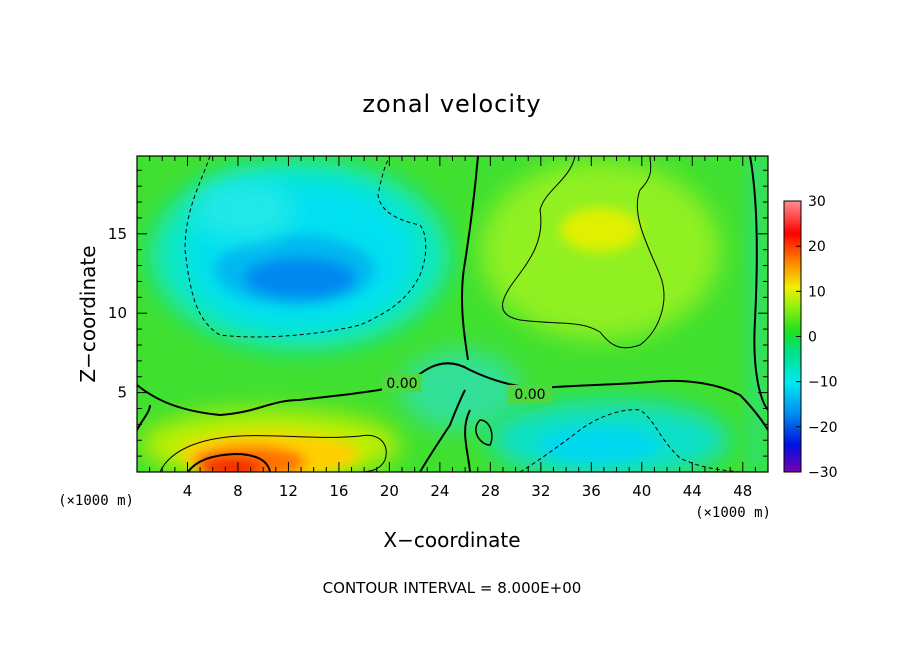  Describe the element at coordinates (823, 428) in the screenshot. I see `colorbar-tick-label: −20` at that location.